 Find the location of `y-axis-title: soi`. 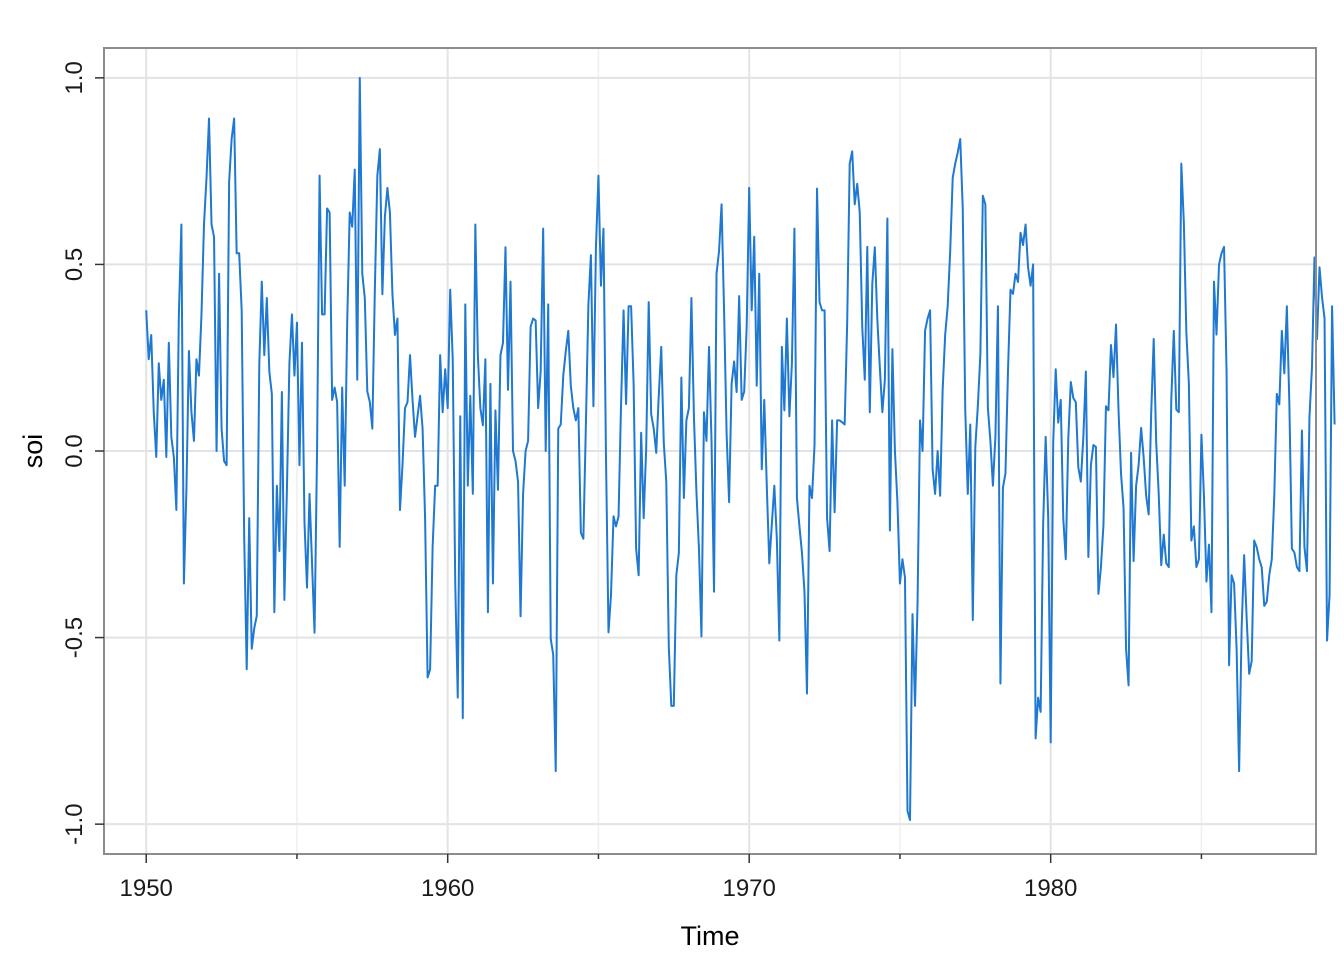

y-axis-title: soi is located at coordinates (33, 451).